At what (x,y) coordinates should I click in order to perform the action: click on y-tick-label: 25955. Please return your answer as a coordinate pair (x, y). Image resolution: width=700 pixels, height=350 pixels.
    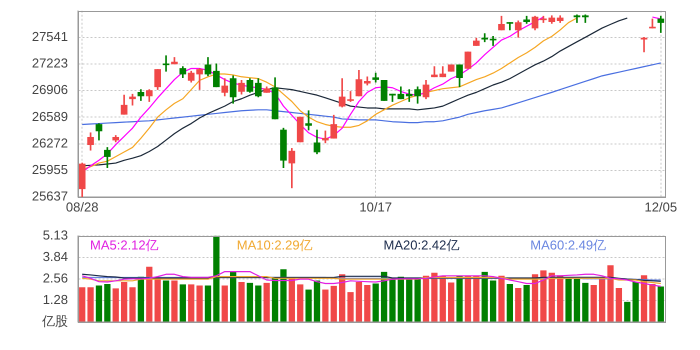
    Looking at the image, I should click on (50, 169).